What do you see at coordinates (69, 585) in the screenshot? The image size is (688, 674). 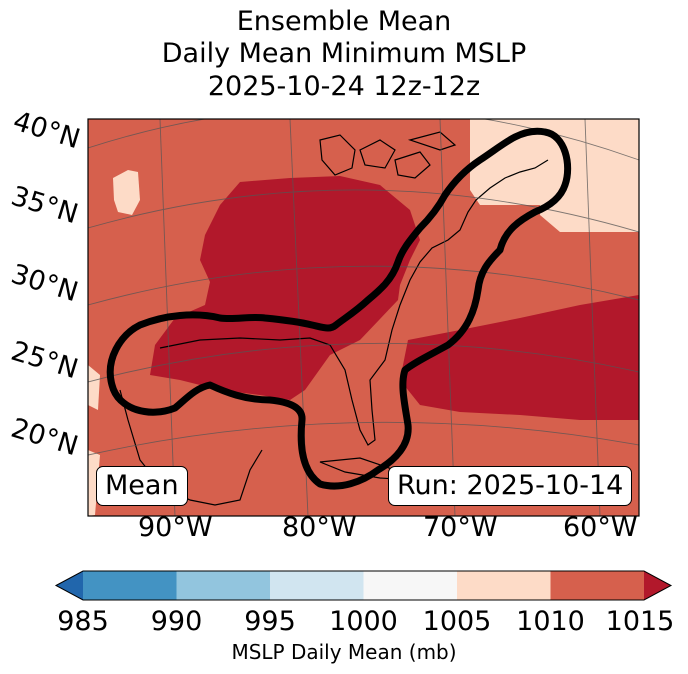 I see `colorbar-under` at bounding box center [69, 585].